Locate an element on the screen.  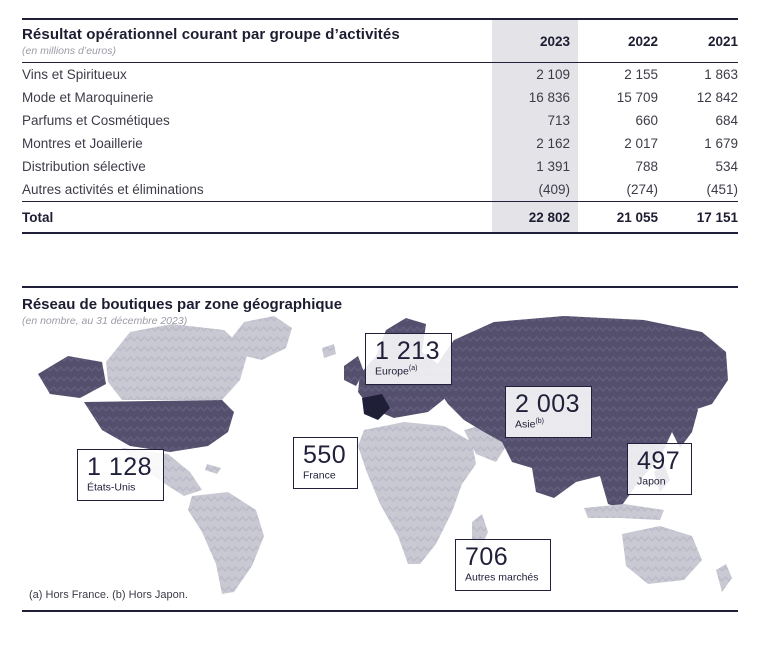
cell-2021: (451) is located at coordinates (722, 189).